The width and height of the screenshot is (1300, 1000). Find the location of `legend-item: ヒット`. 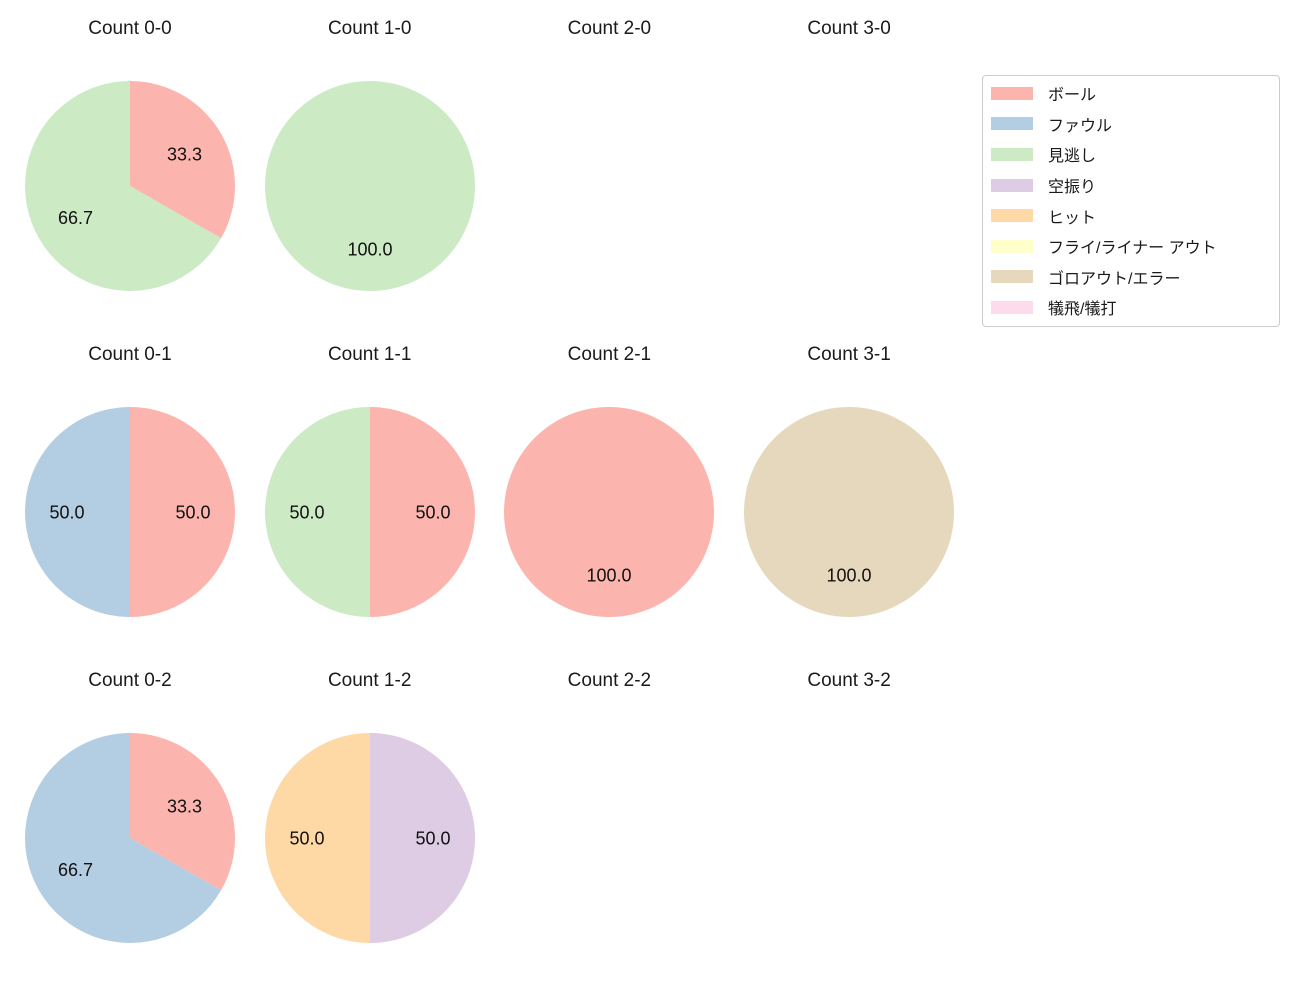

legend-item: ヒット is located at coordinates (1131, 215).